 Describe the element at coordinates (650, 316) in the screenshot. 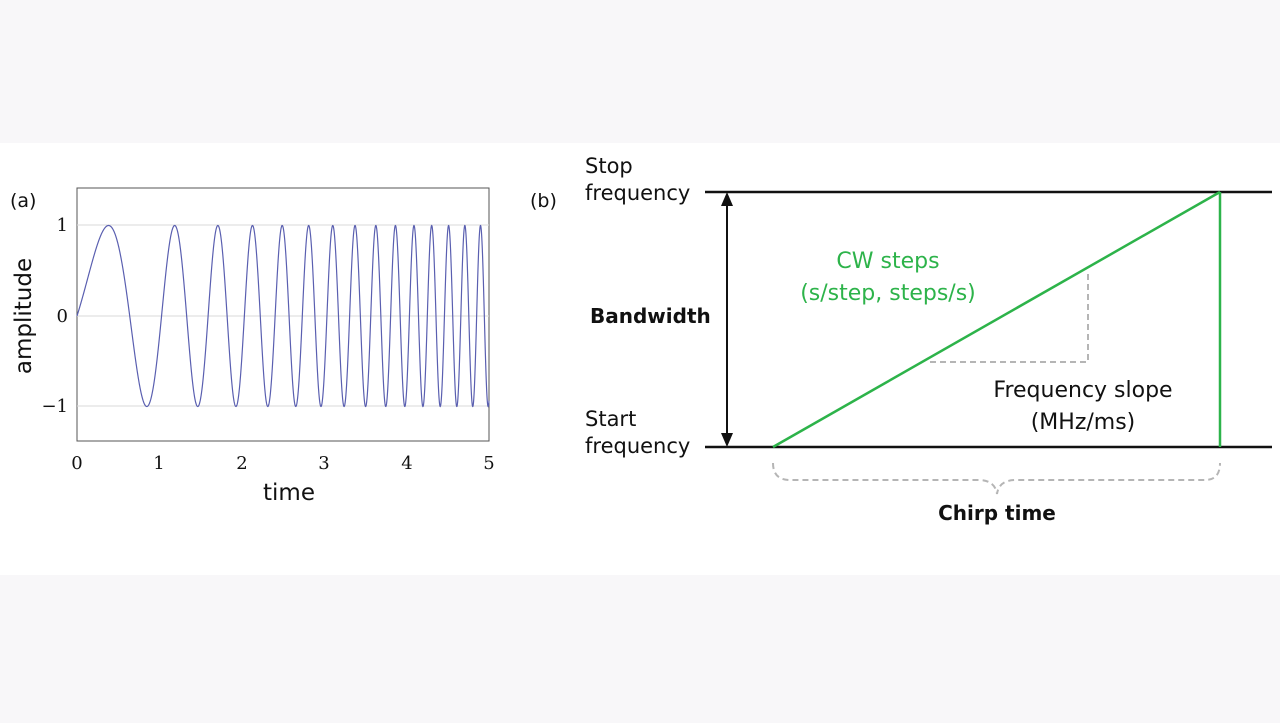

I see `bandwidth-label: Bandwidth` at that location.